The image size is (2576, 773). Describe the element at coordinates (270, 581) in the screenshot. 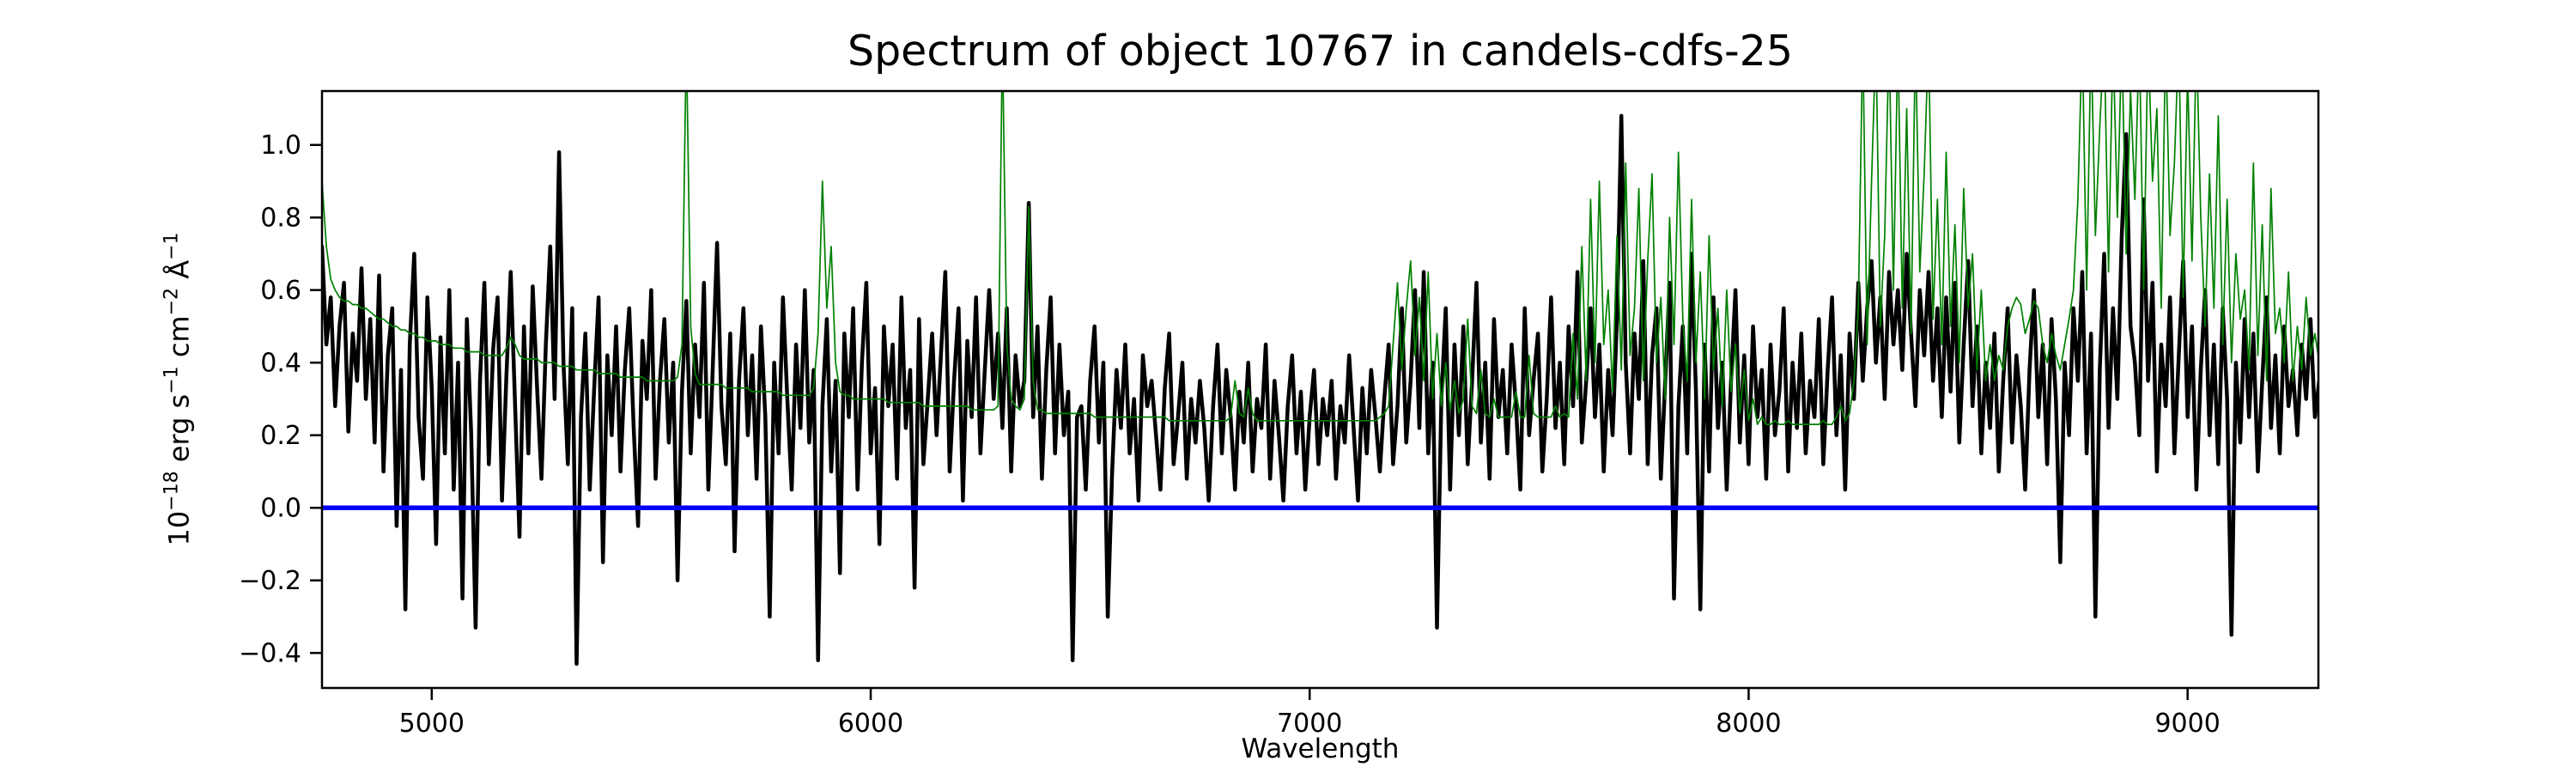

I see `y-tick-label: −0.2` at that location.